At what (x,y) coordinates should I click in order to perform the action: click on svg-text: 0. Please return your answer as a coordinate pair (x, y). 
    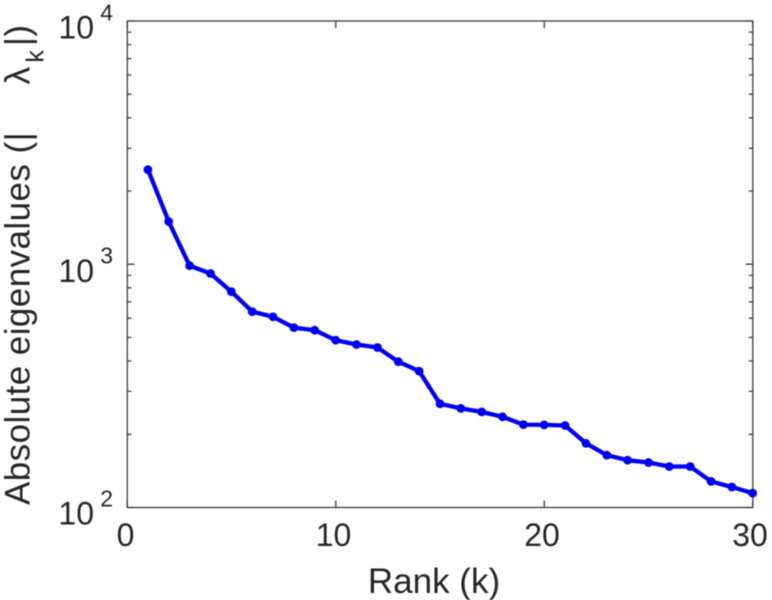
    Looking at the image, I should click on (126, 535).